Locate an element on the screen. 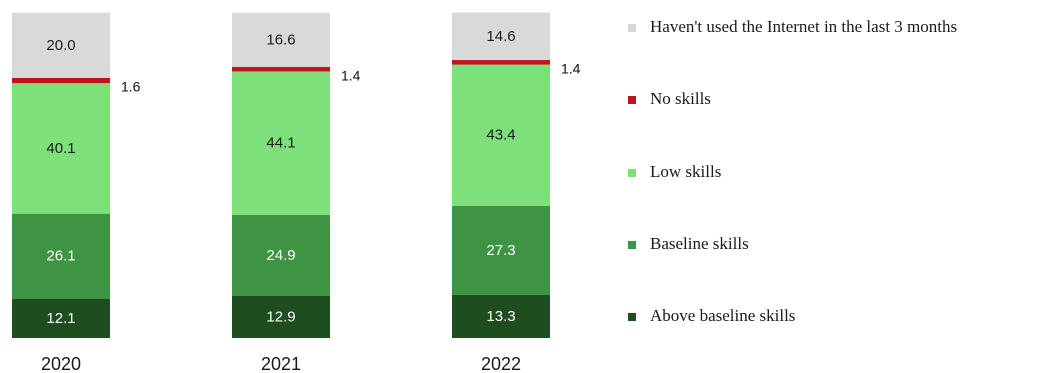  bar-segment-baseline-skills-2020 is located at coordinates (61, 256).